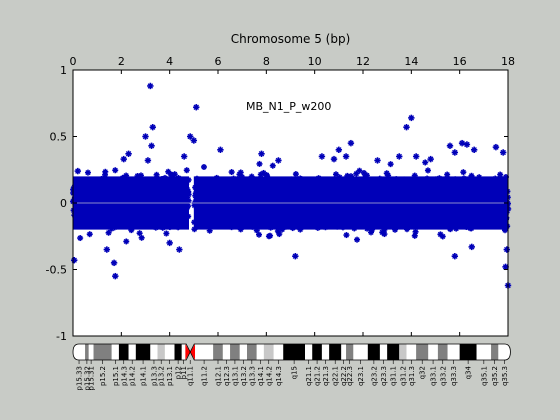 The width and height of the screenshot is (560, 420). I want to click on y-tick-label: -0.5, so click(56, 270).